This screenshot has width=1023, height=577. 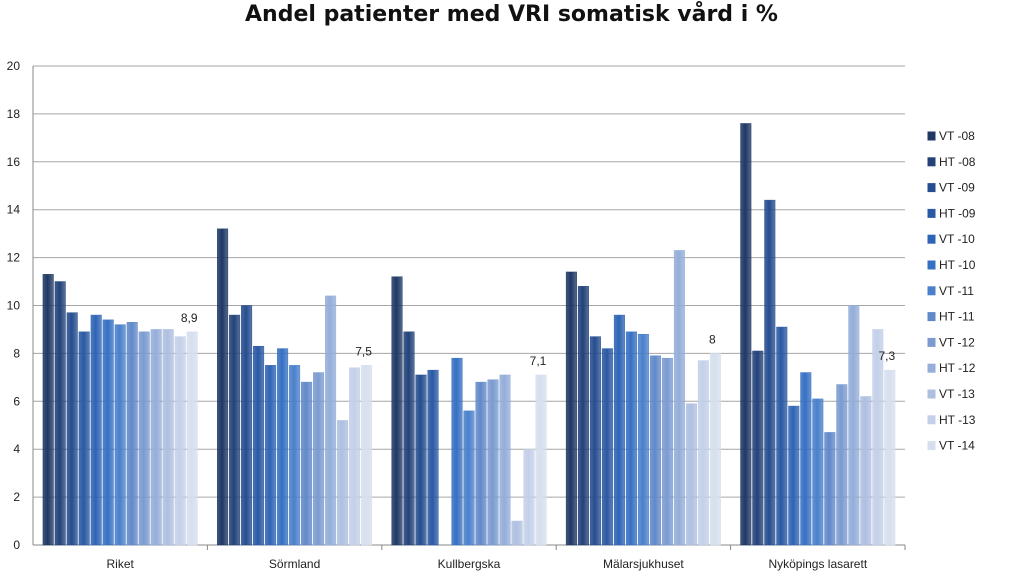 I want to click on y-tick-label: 18, so click(x=14, y=114).